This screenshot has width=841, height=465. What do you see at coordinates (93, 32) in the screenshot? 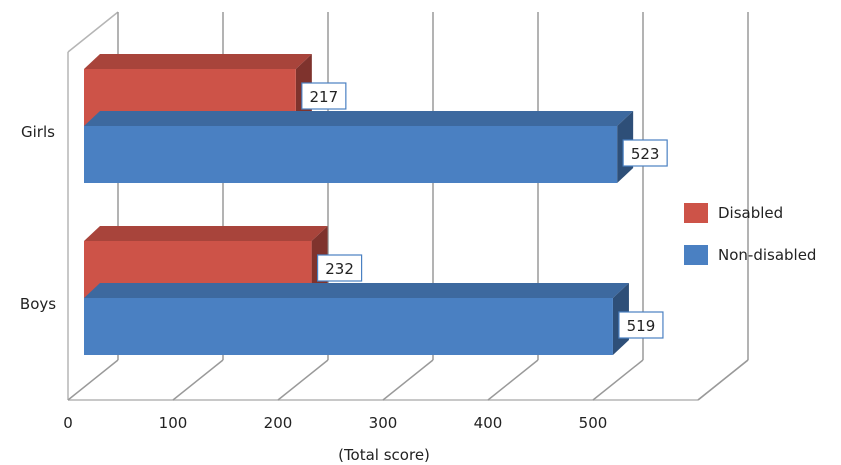
I see `left-wall-top-edge` at bounding box center [93, 32].